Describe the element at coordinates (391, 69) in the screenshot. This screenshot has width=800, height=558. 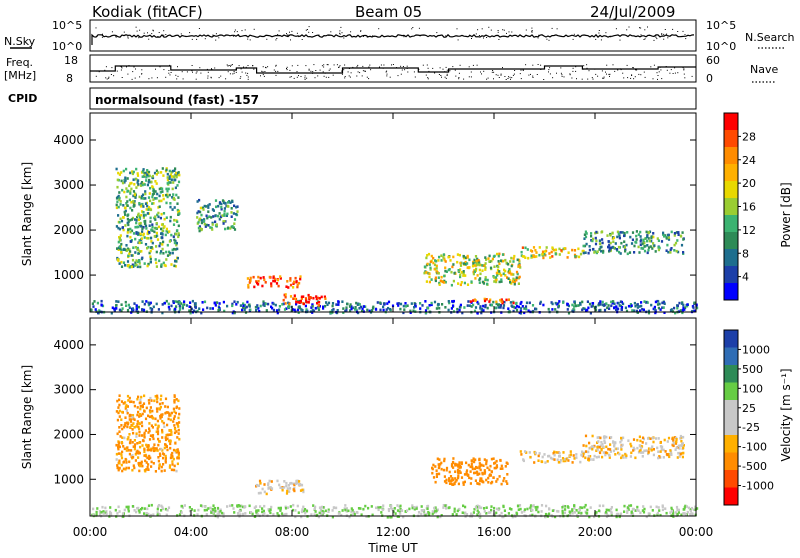
I see `frequency-panel: Freq. [MHz] 18 8 60 0 Nave` at that location.